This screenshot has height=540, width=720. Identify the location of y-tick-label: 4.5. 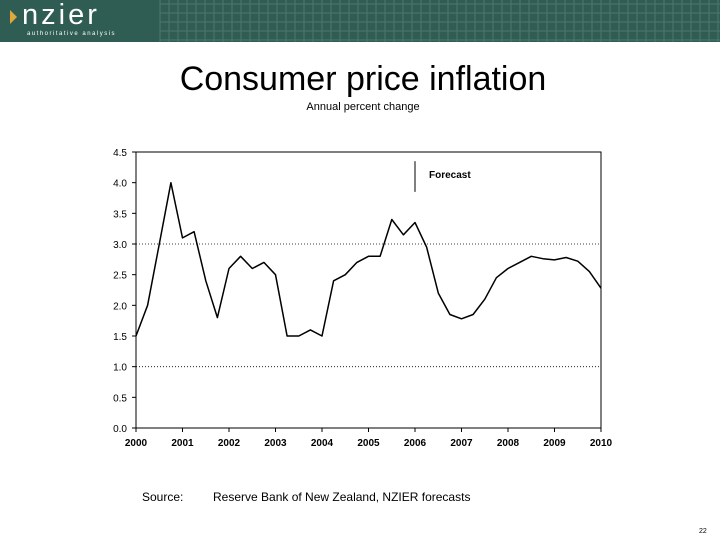
(120, 153).